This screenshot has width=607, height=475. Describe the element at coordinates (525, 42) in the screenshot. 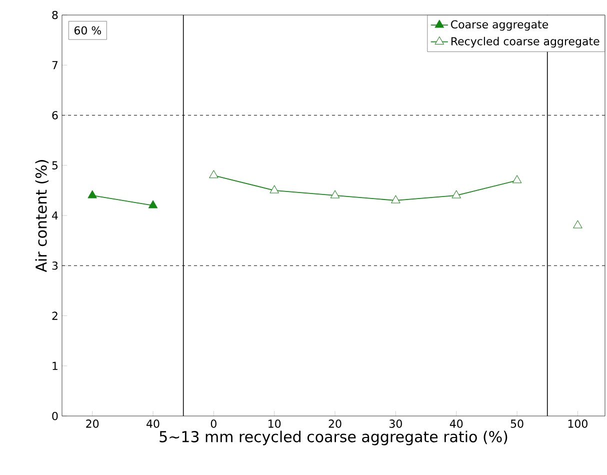

I see `legend-label: Recycled coarse aggregate` at that location.